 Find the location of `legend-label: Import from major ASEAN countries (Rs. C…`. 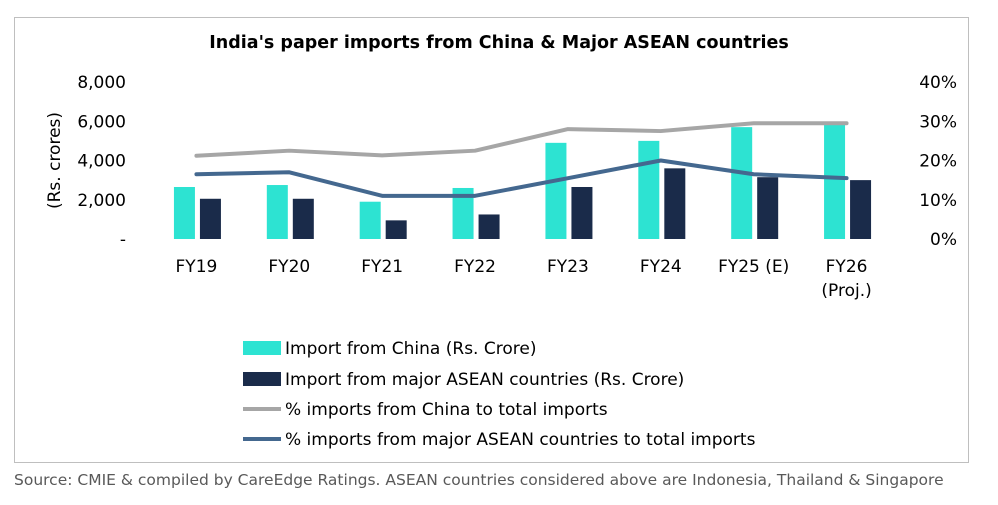

legend-label: Import from major ASEAN countries (Rs. C… is located at coordinates (484, 380).